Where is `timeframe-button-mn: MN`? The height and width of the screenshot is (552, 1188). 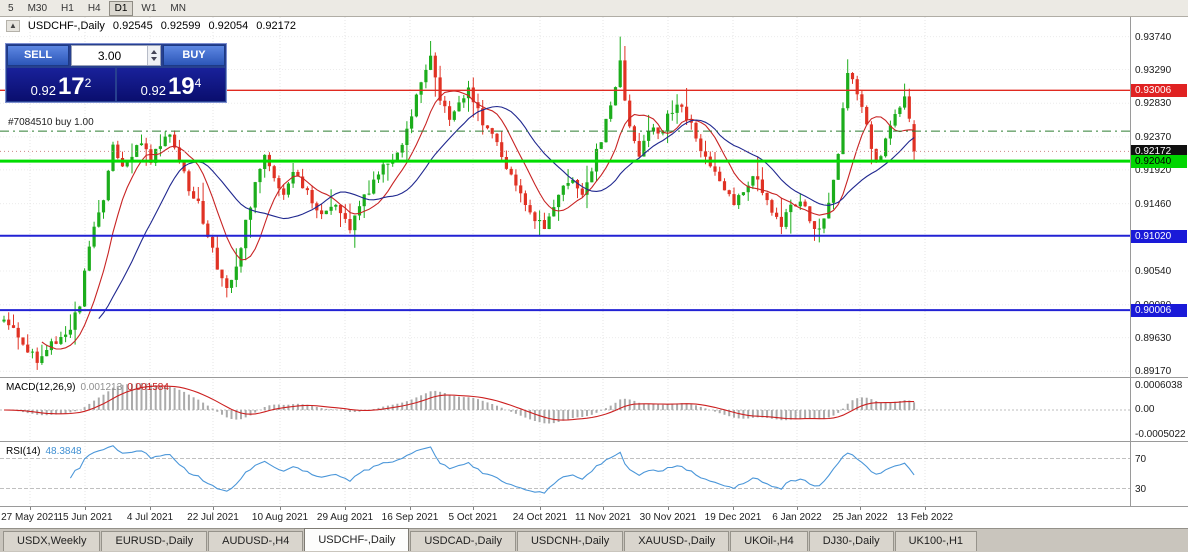
timeframe-button-mn: MN is located at coordinates (178, 8).